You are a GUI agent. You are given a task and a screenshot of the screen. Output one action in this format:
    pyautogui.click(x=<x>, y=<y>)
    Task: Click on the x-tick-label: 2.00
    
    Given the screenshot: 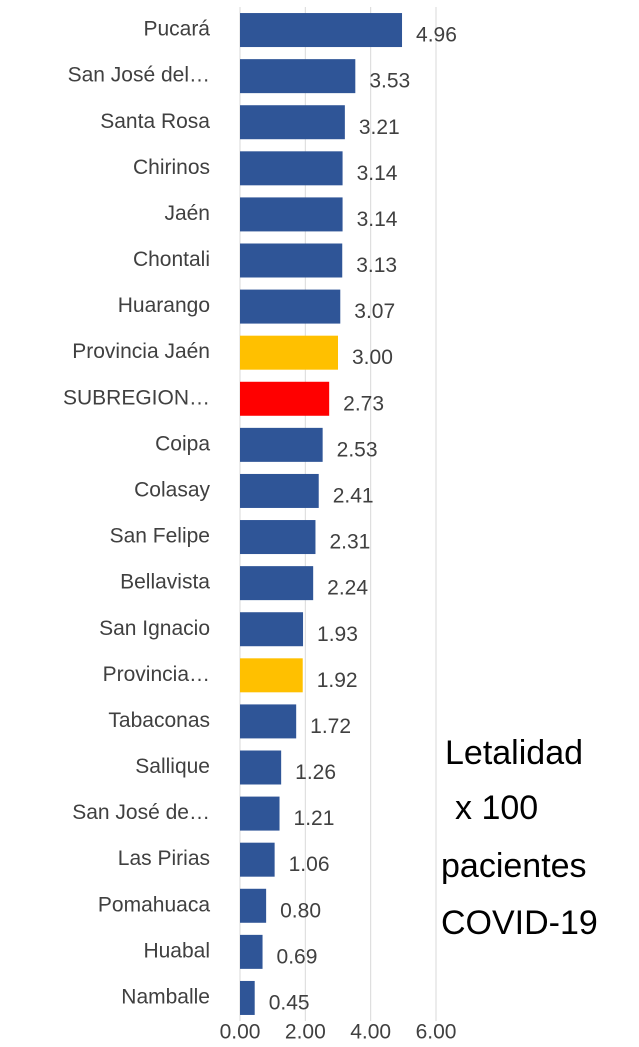 What is the action you would take?
    pyautogui.click(x=305, y=1032)
    